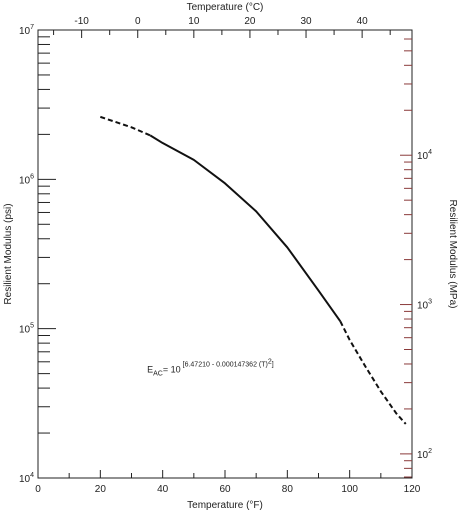 The width and height of the screenshot is (458, 524). I want to click on bottom-tick-label: 120, so click(412, 489).